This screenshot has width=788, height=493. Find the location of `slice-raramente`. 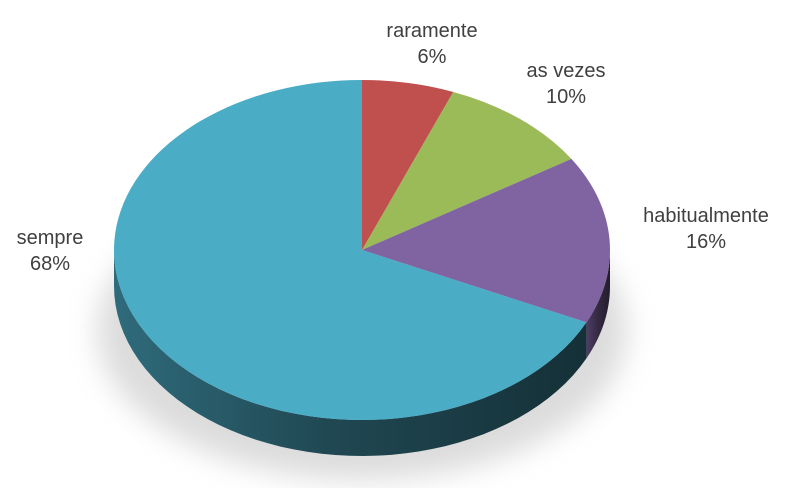

slice-raramente is located at coordinates (408, 165).